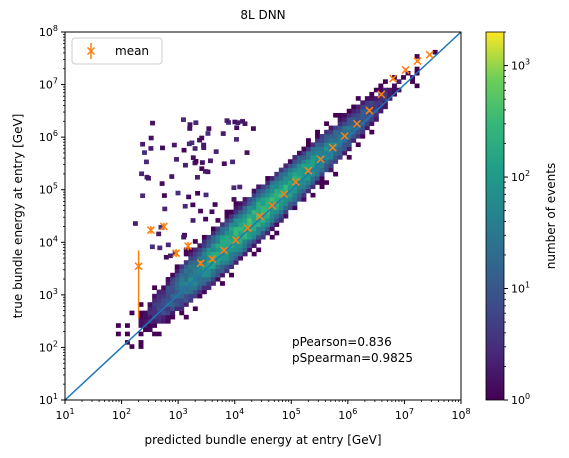 This screenshot has width=569, height=458. I want to click on colorbar-tick-label: 10¹, so click(520, 288).